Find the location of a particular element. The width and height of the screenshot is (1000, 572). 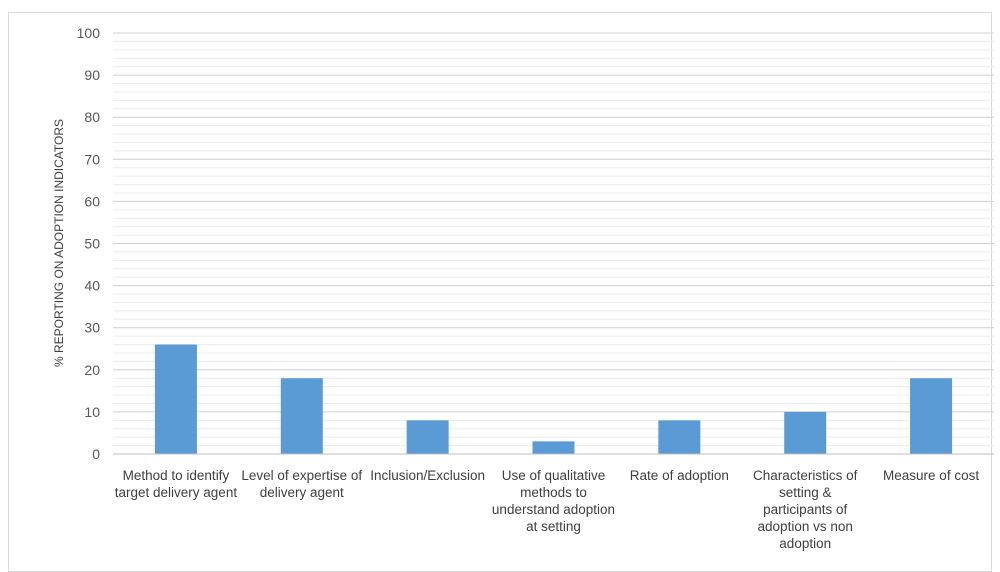

x-category-label: Inclusion/Exclusion is located at coordinates (428, 475).